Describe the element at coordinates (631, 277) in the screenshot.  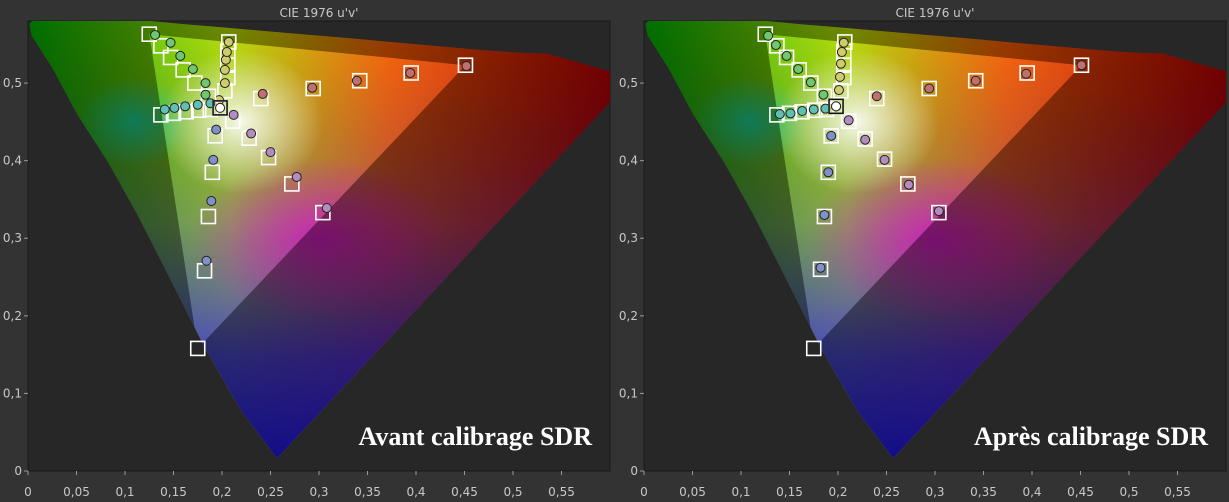
I see `y-axis: 0 0,1 0,2 0,3 0,4 0,5` at that location.